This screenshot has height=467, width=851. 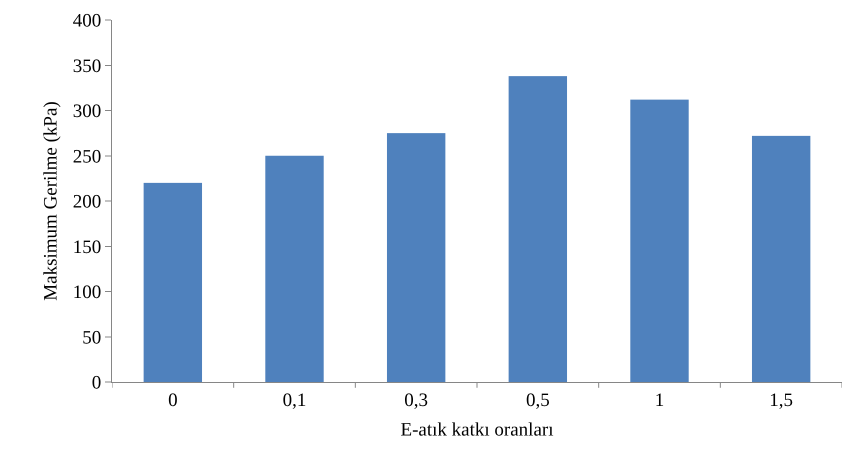 I want to click on x-tick-label: 1, so click(x=659, y=400).